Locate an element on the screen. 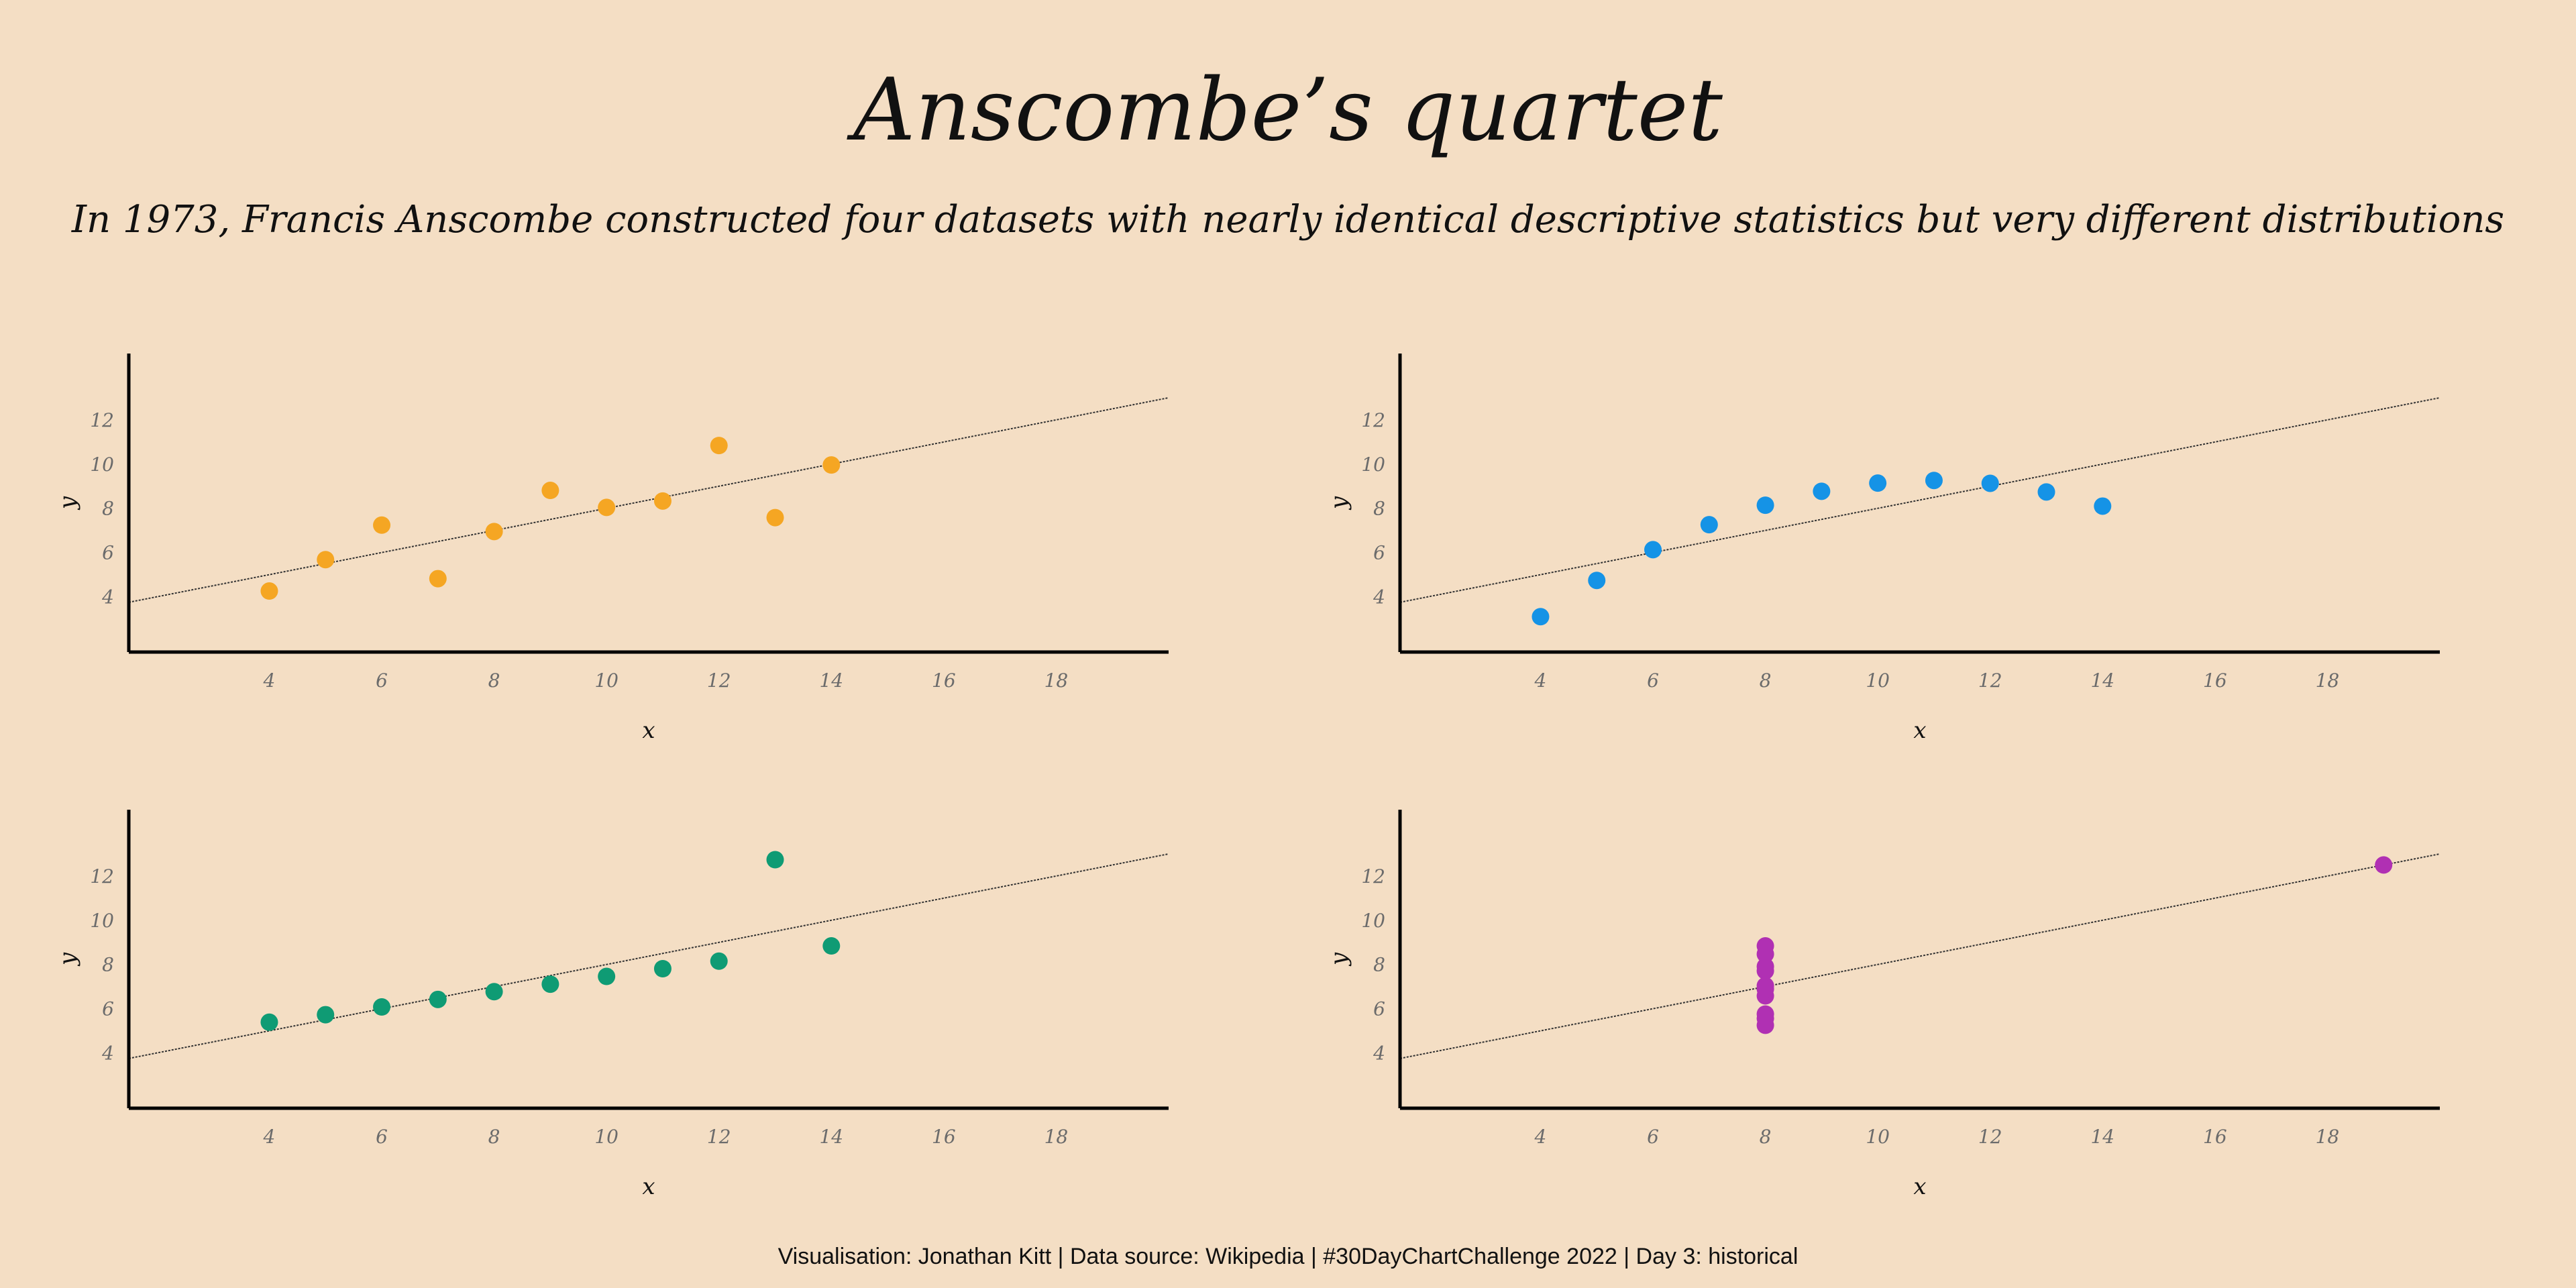  scatter-panel-4: 4 6 8 10 12 14 16 18 4 6 8 10 12 x y is located at coordinates (1883, 1005).